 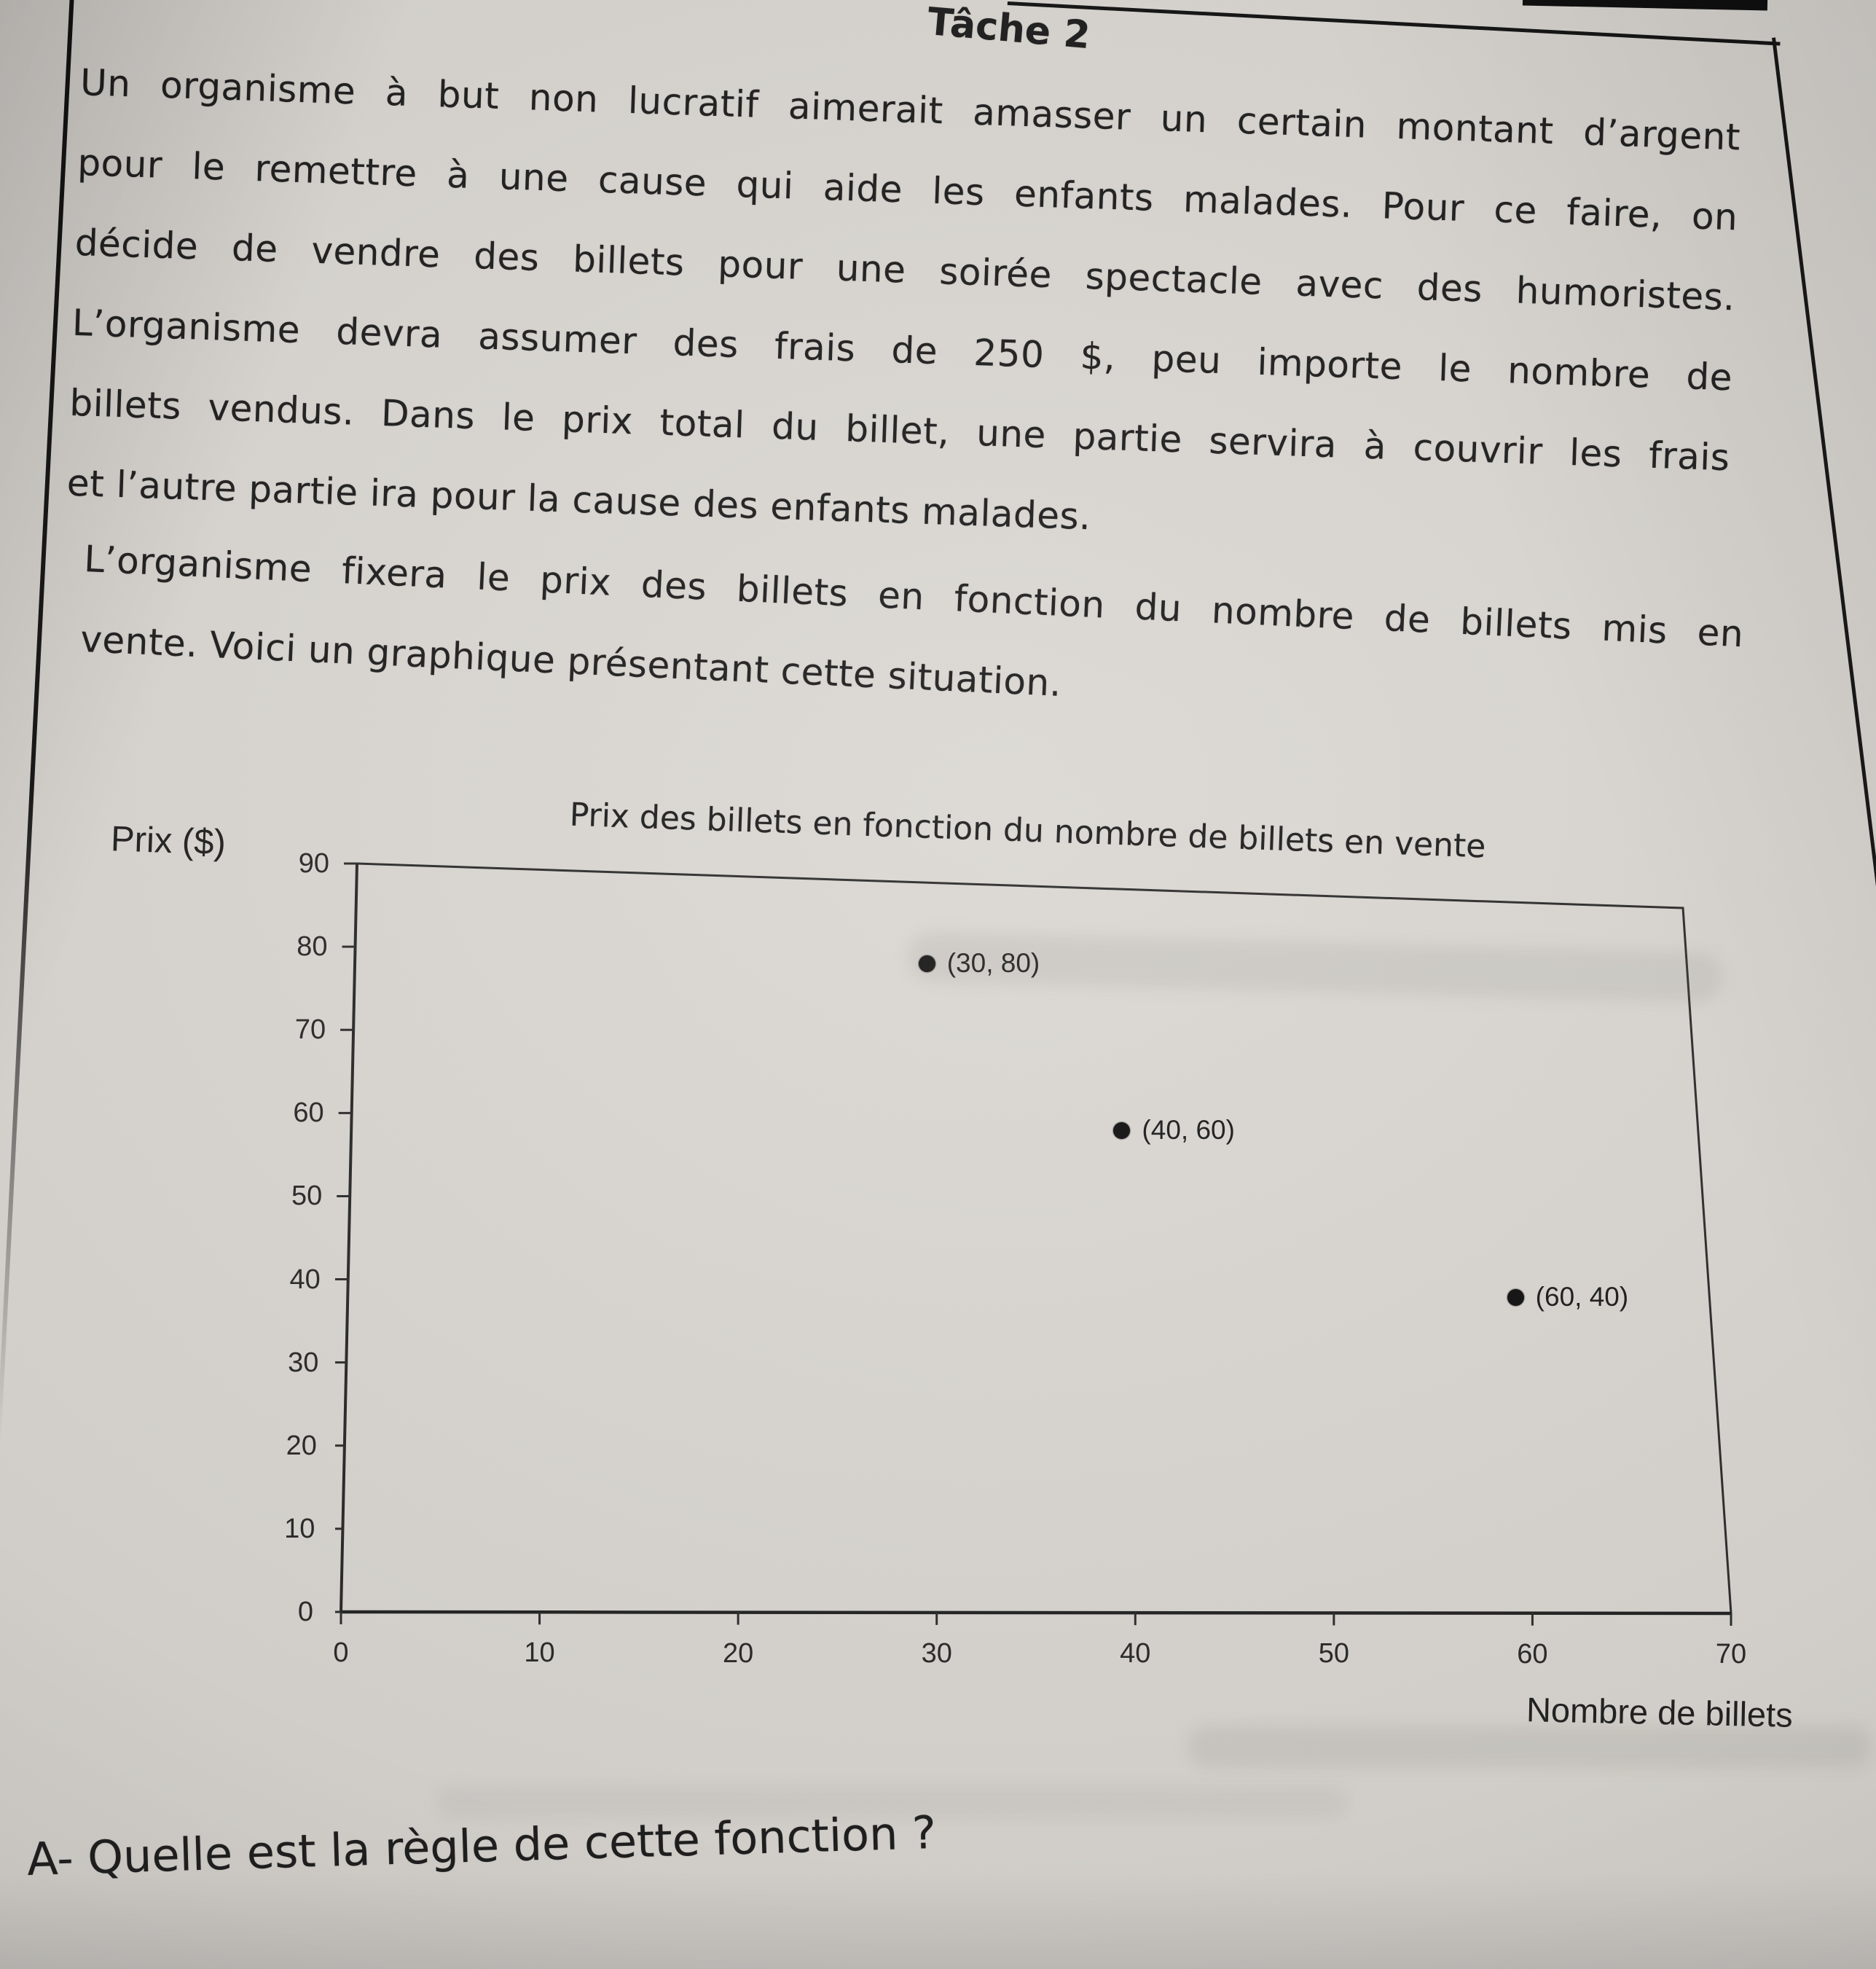 I want to click on y-axis-title: Prix ($), so click(x=168, y=841).